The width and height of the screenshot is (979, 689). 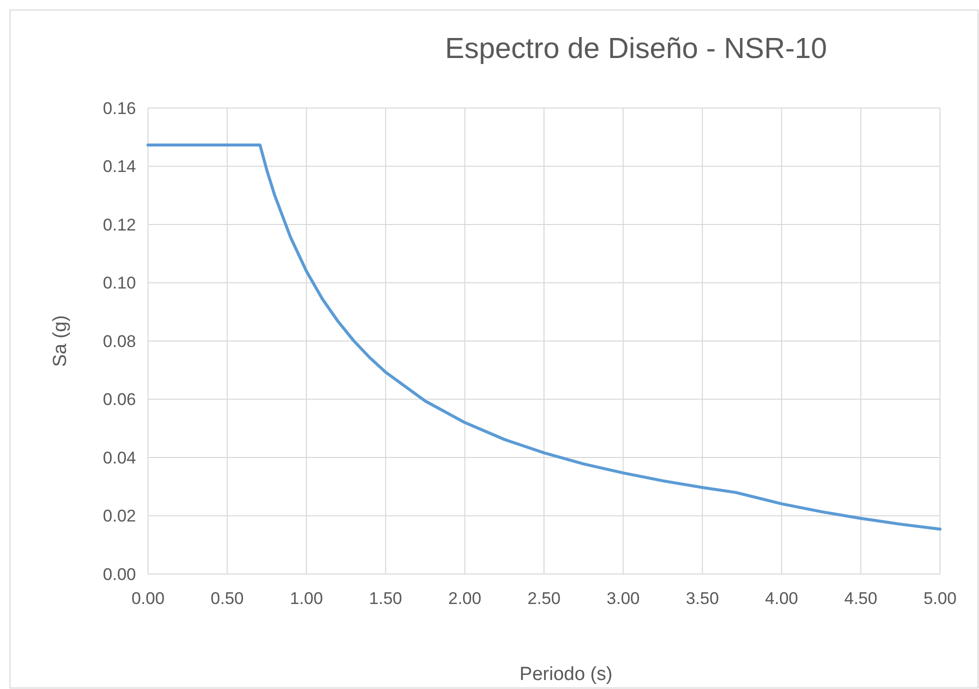 I want to click on y-tick-label: 0.04, so click(x=119, y=458).